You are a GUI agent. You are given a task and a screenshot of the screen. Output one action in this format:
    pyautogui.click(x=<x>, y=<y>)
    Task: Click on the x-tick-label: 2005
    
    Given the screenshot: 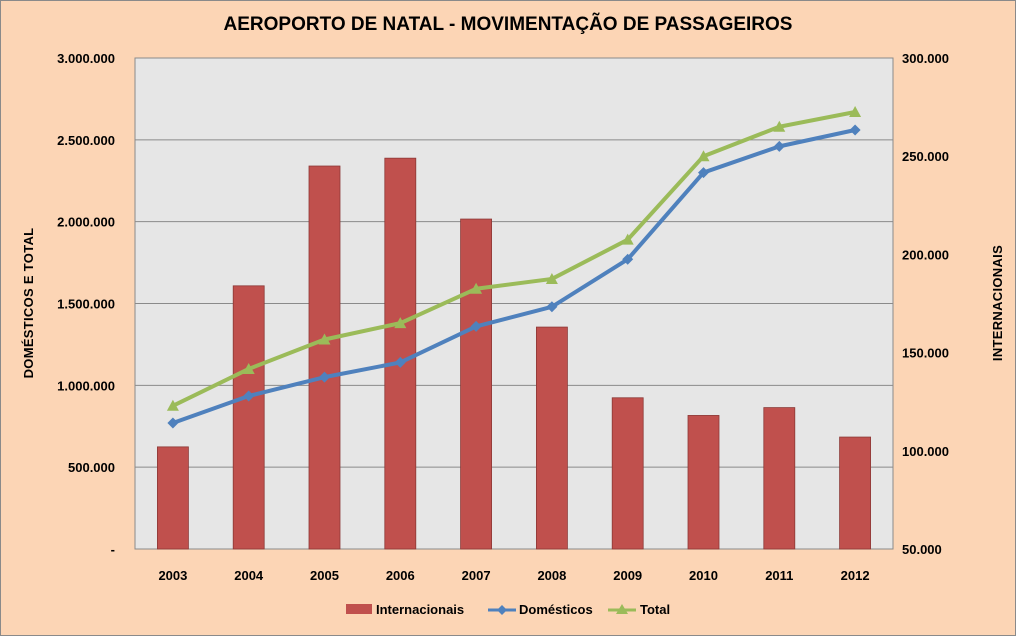 What is the action you would take?
    pyautogui.click(x=324, y=575)
    